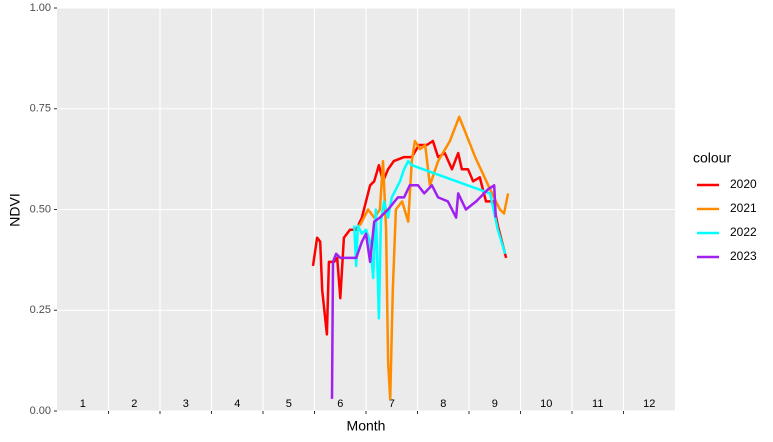 This screenshot has width=773, height=442. I want to click on y-tick-label: 0.00, so click(40, 411).